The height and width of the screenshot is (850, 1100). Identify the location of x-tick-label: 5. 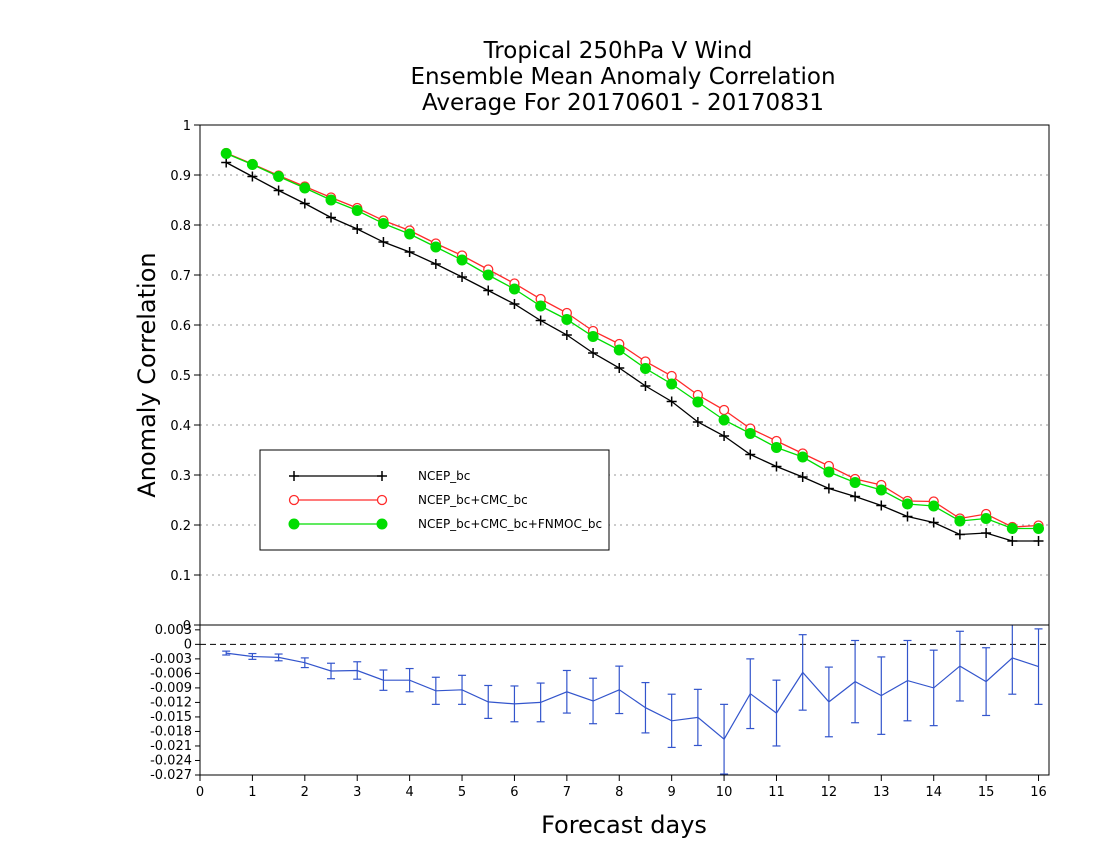
(462, 792).